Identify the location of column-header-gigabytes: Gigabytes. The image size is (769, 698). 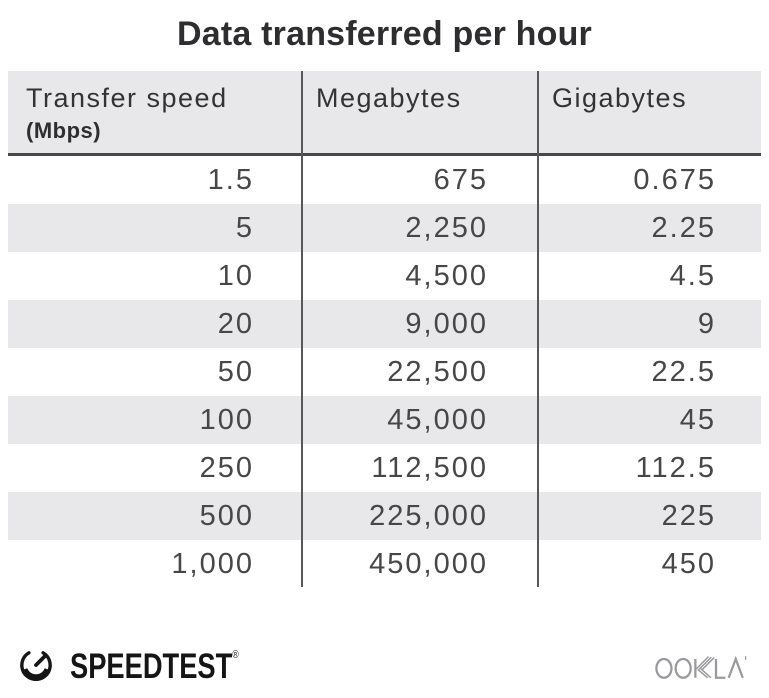
(620, 98).